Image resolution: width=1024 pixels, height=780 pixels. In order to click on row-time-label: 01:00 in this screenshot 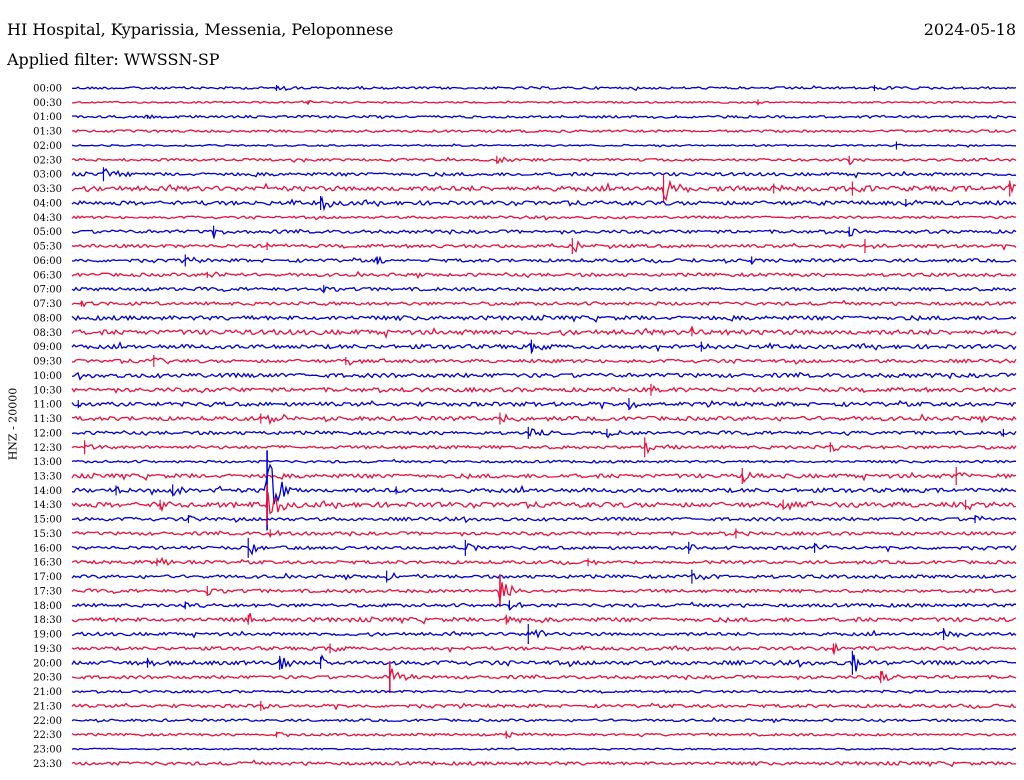, I will do `click(47, 117)`.